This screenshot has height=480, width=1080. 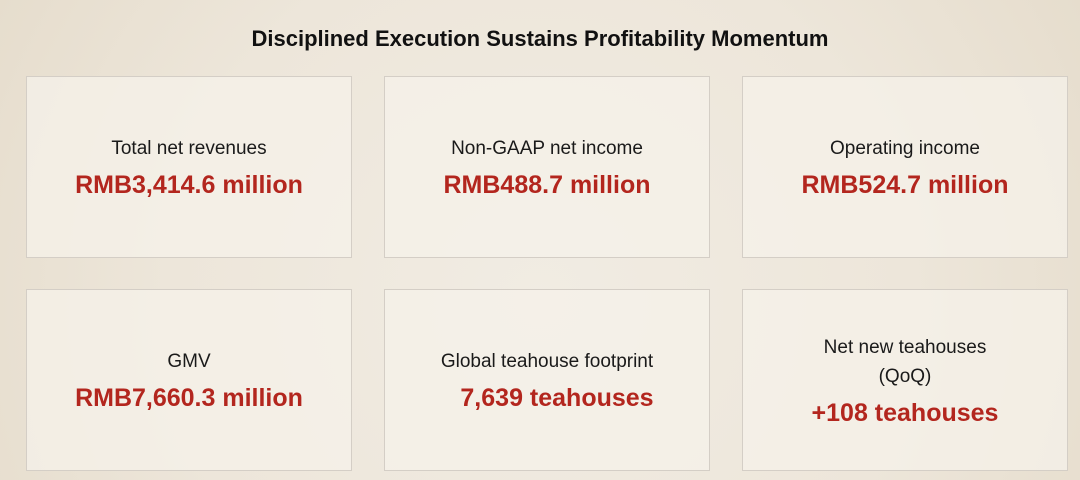 I want to click on metric-value: RMB488.7 million, so click(x=547, y=185).